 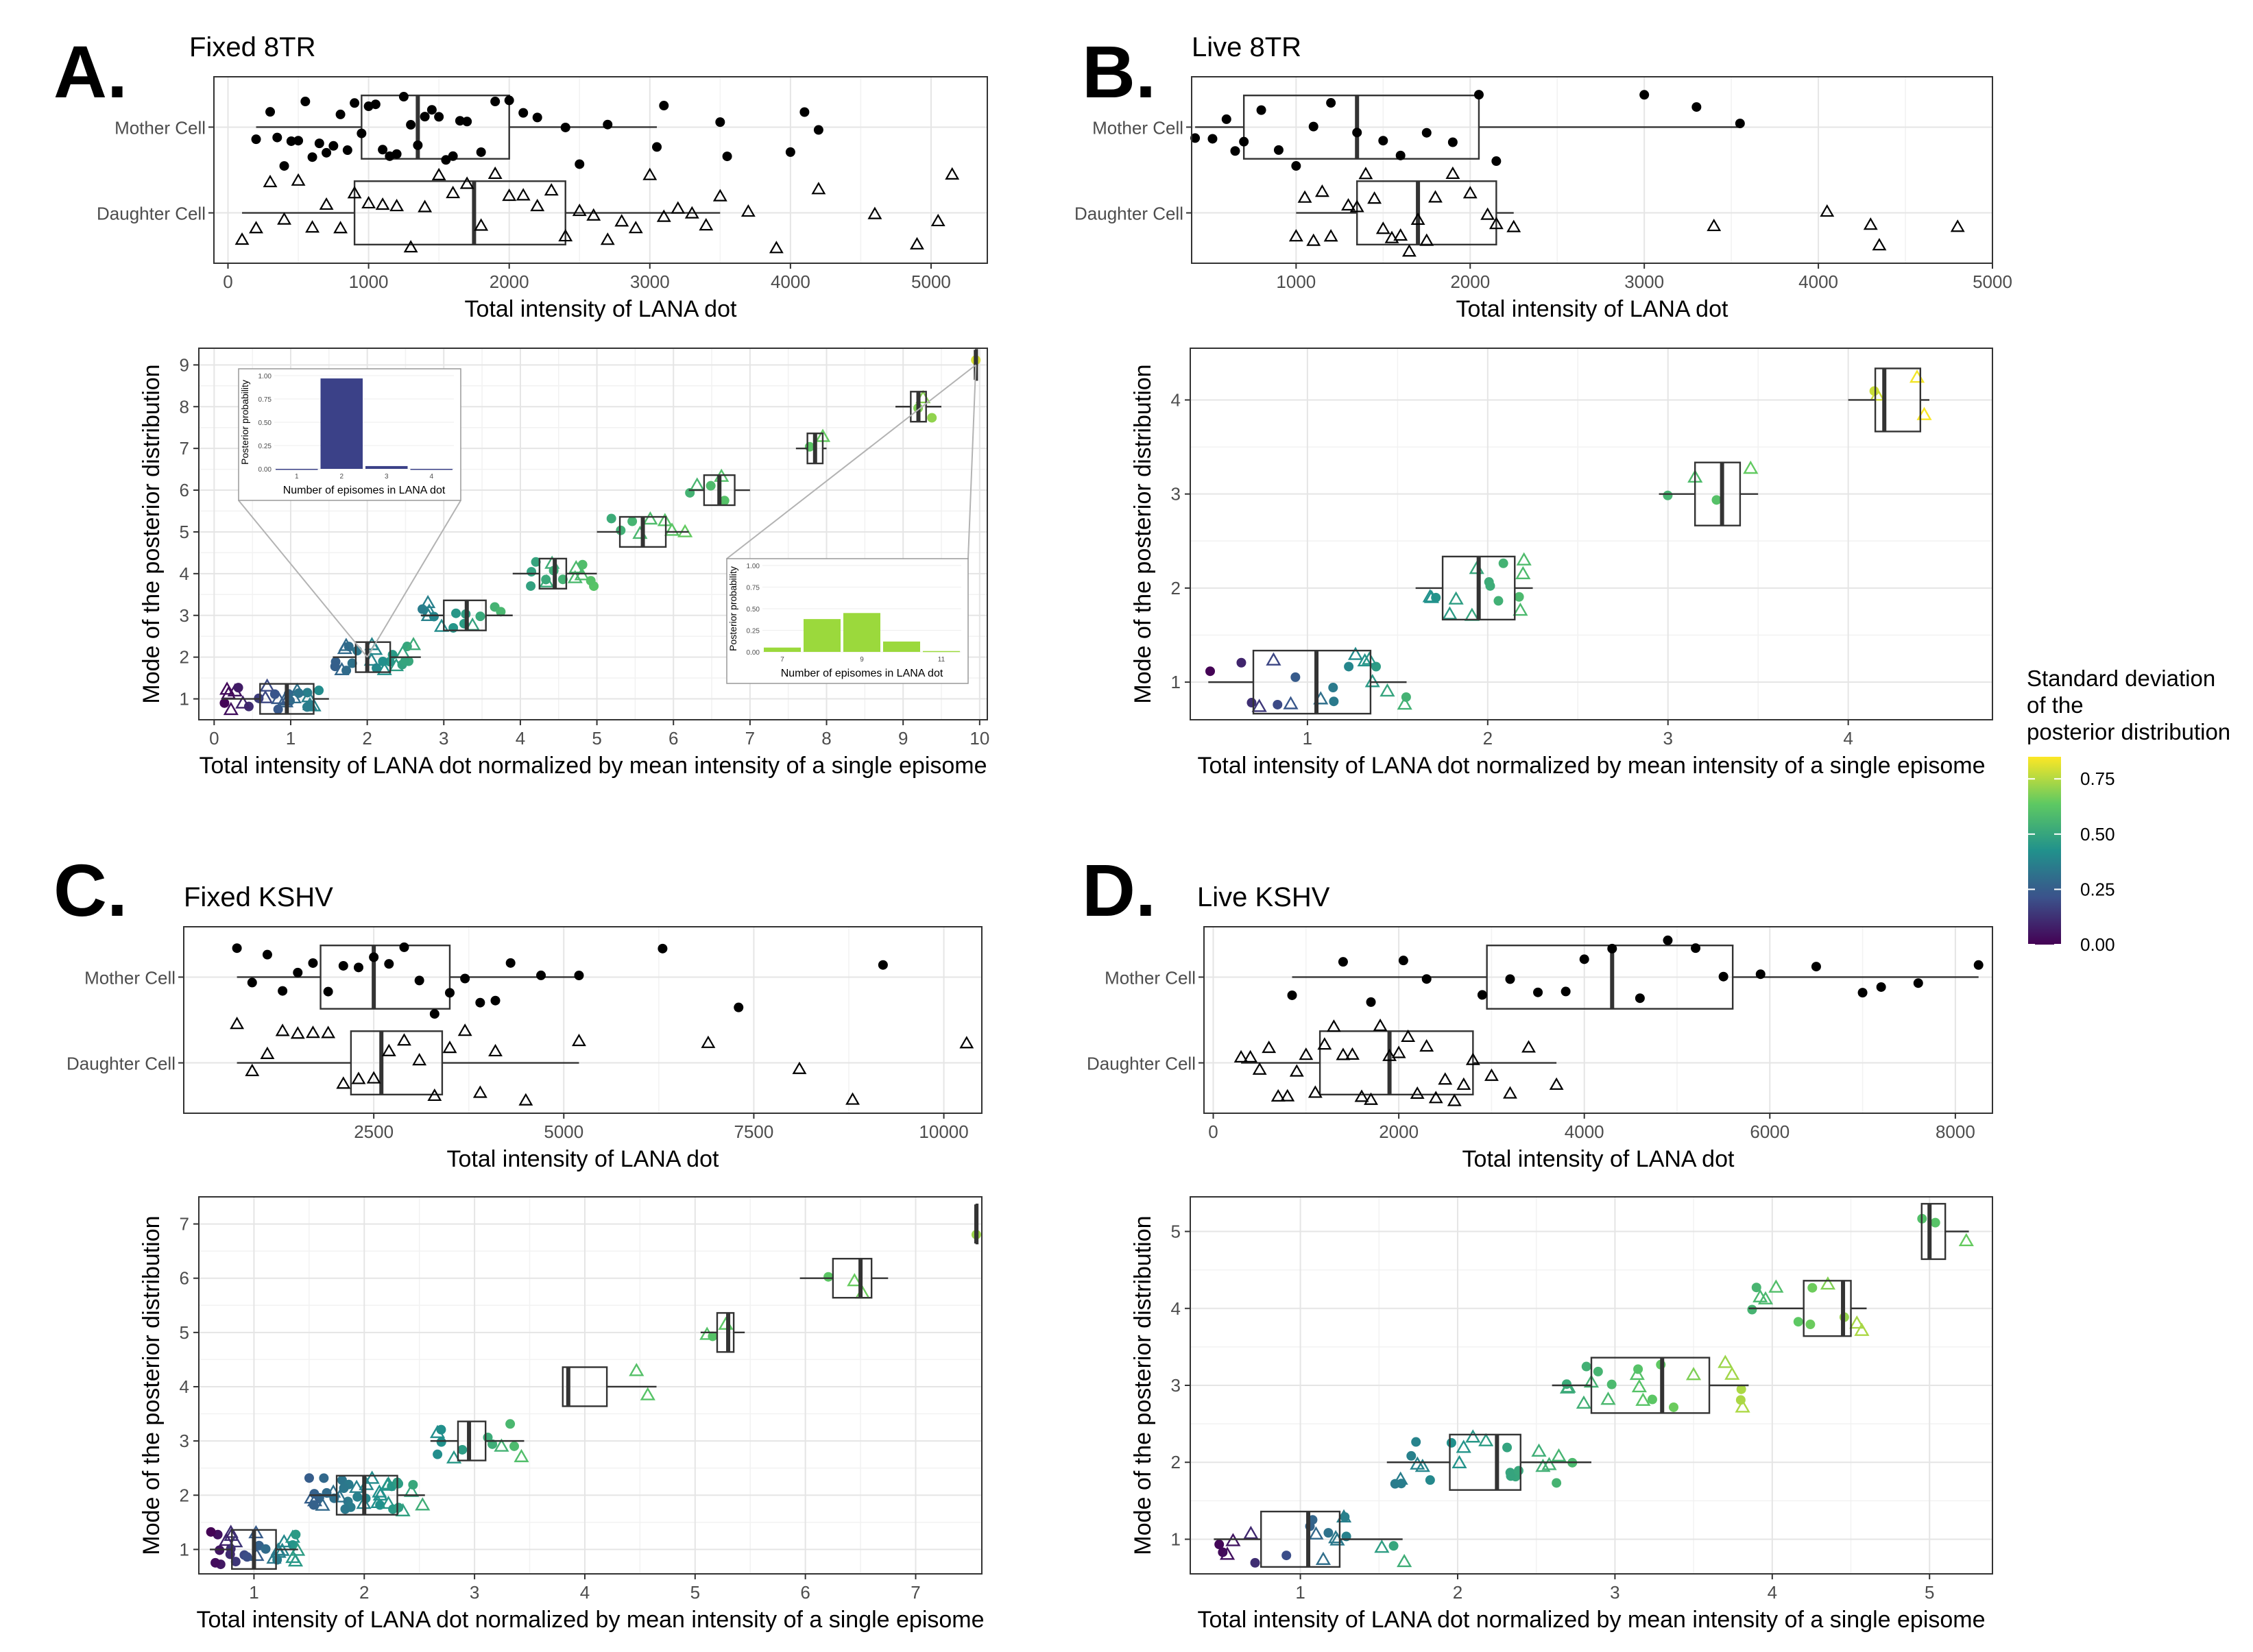 I want to click on x-tick-label: 2, so click(x=1457, y=1592).